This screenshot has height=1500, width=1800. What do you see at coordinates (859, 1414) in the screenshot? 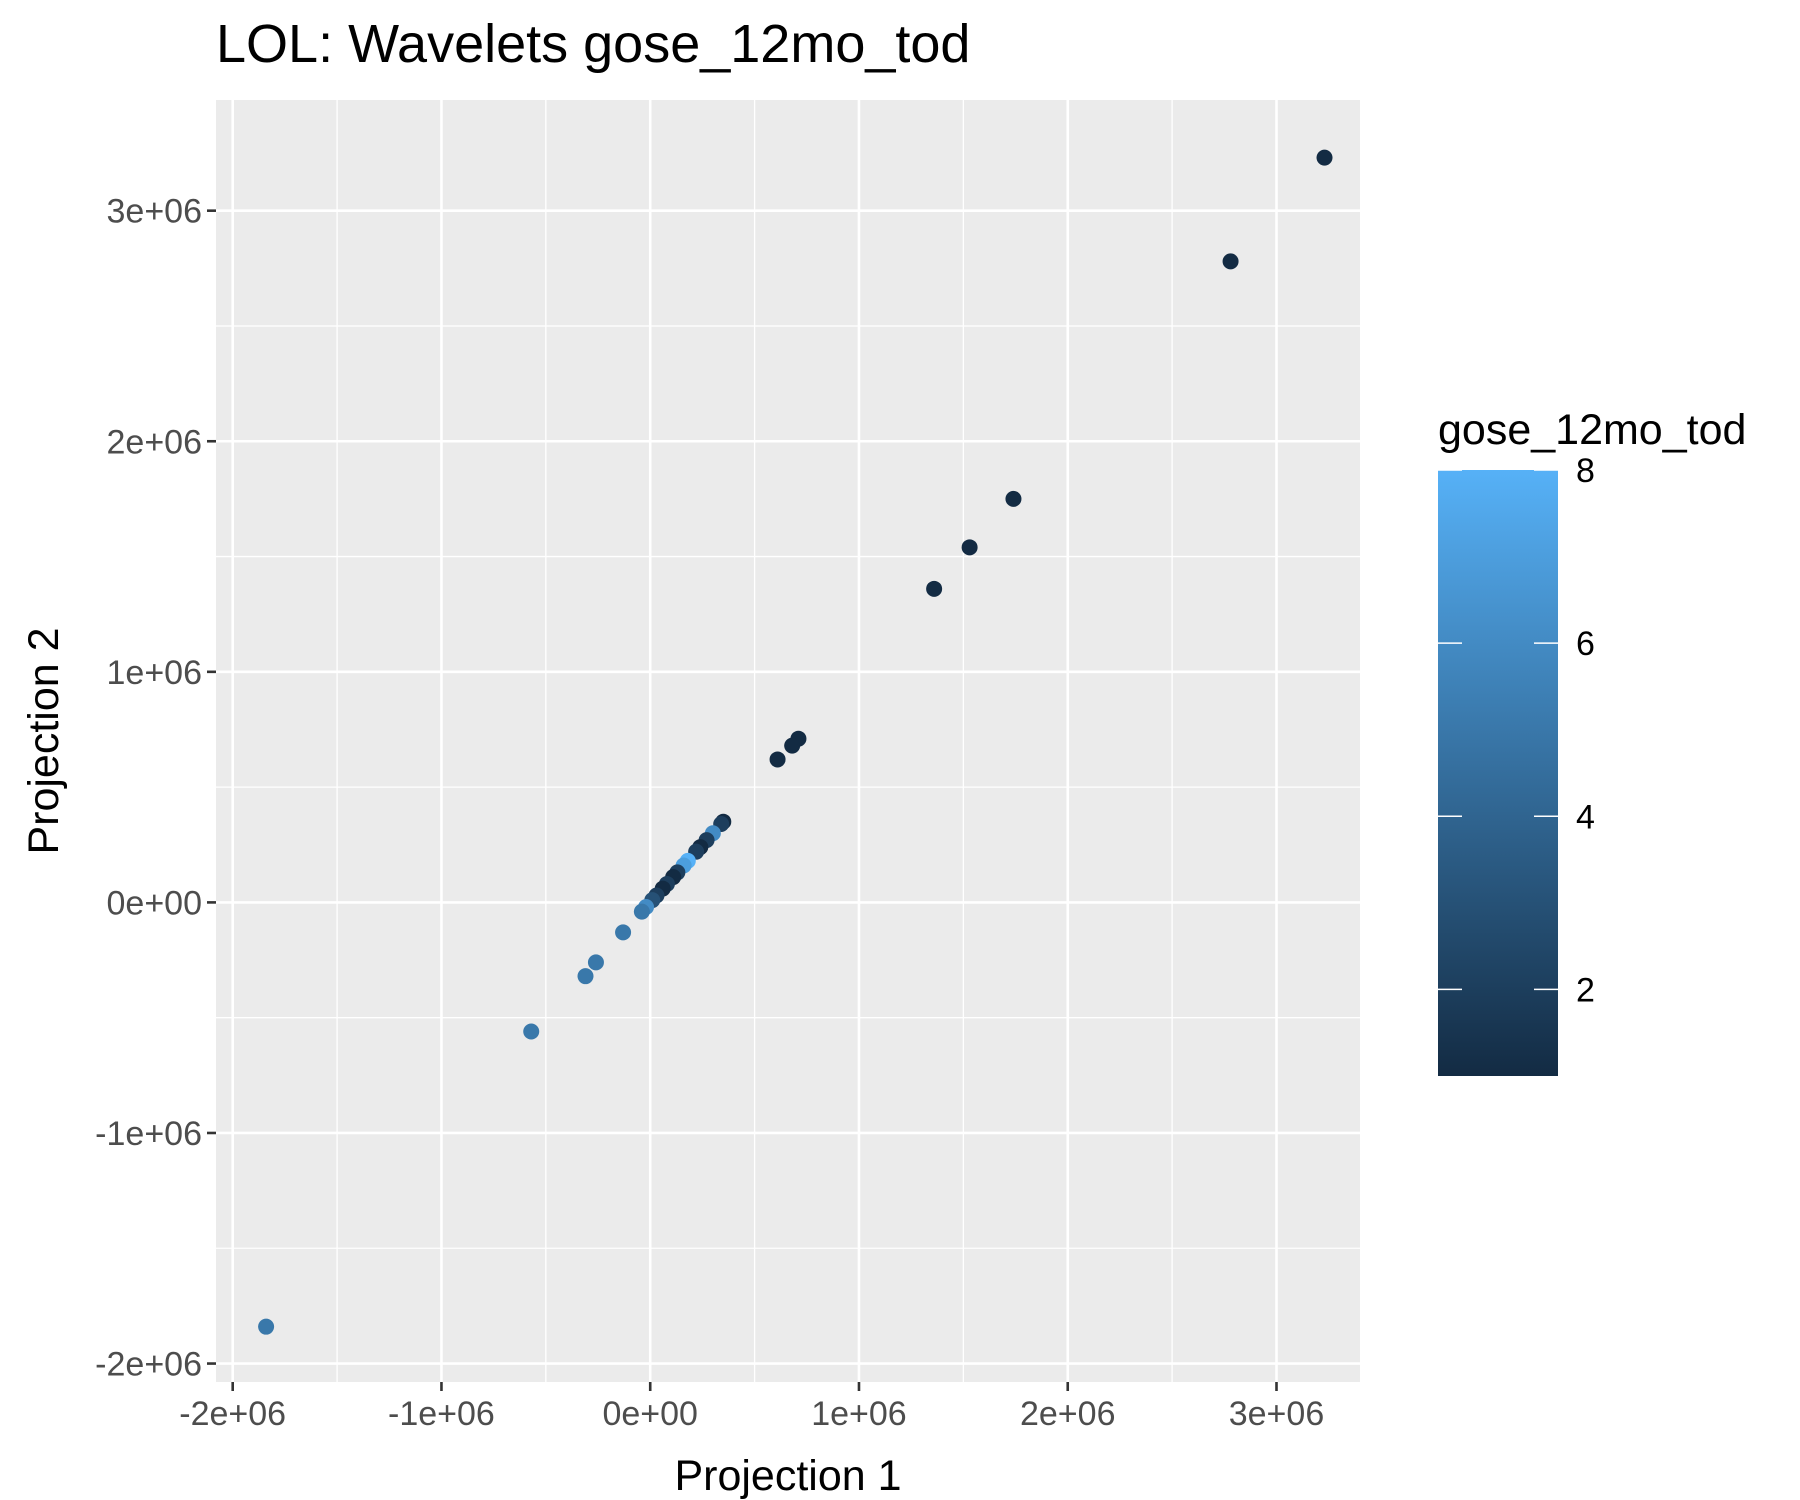
I see `x-tick-label: 1e+06` at bounding box center [859, 1414].